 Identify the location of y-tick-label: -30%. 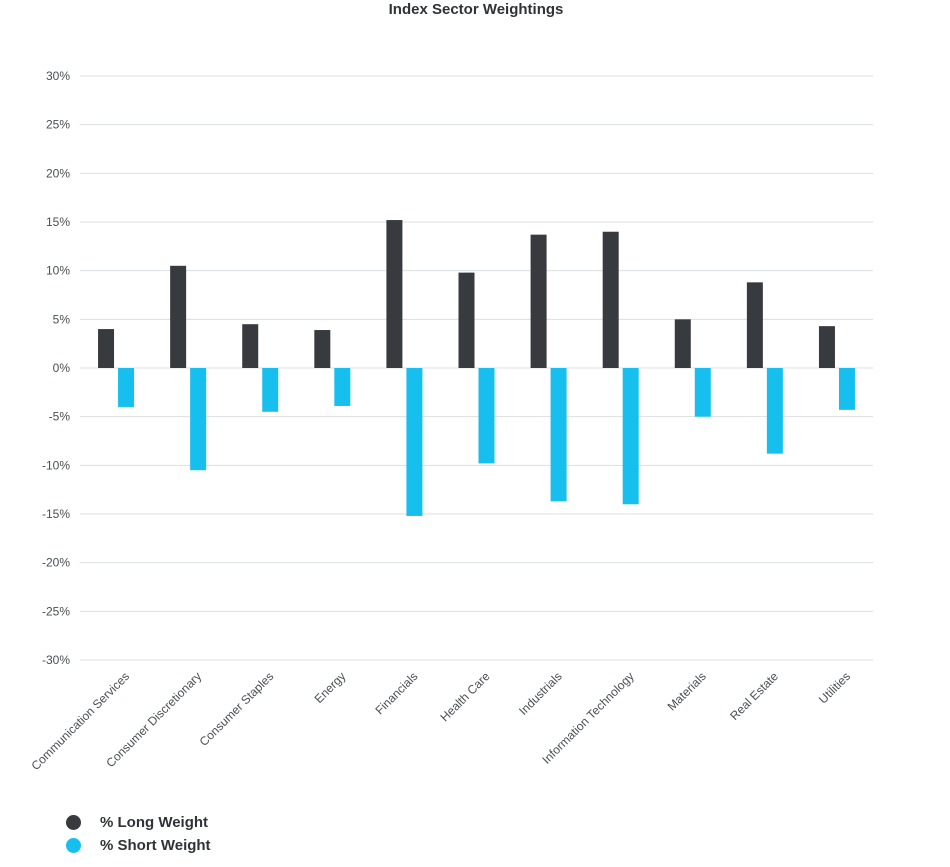
(56, 660).